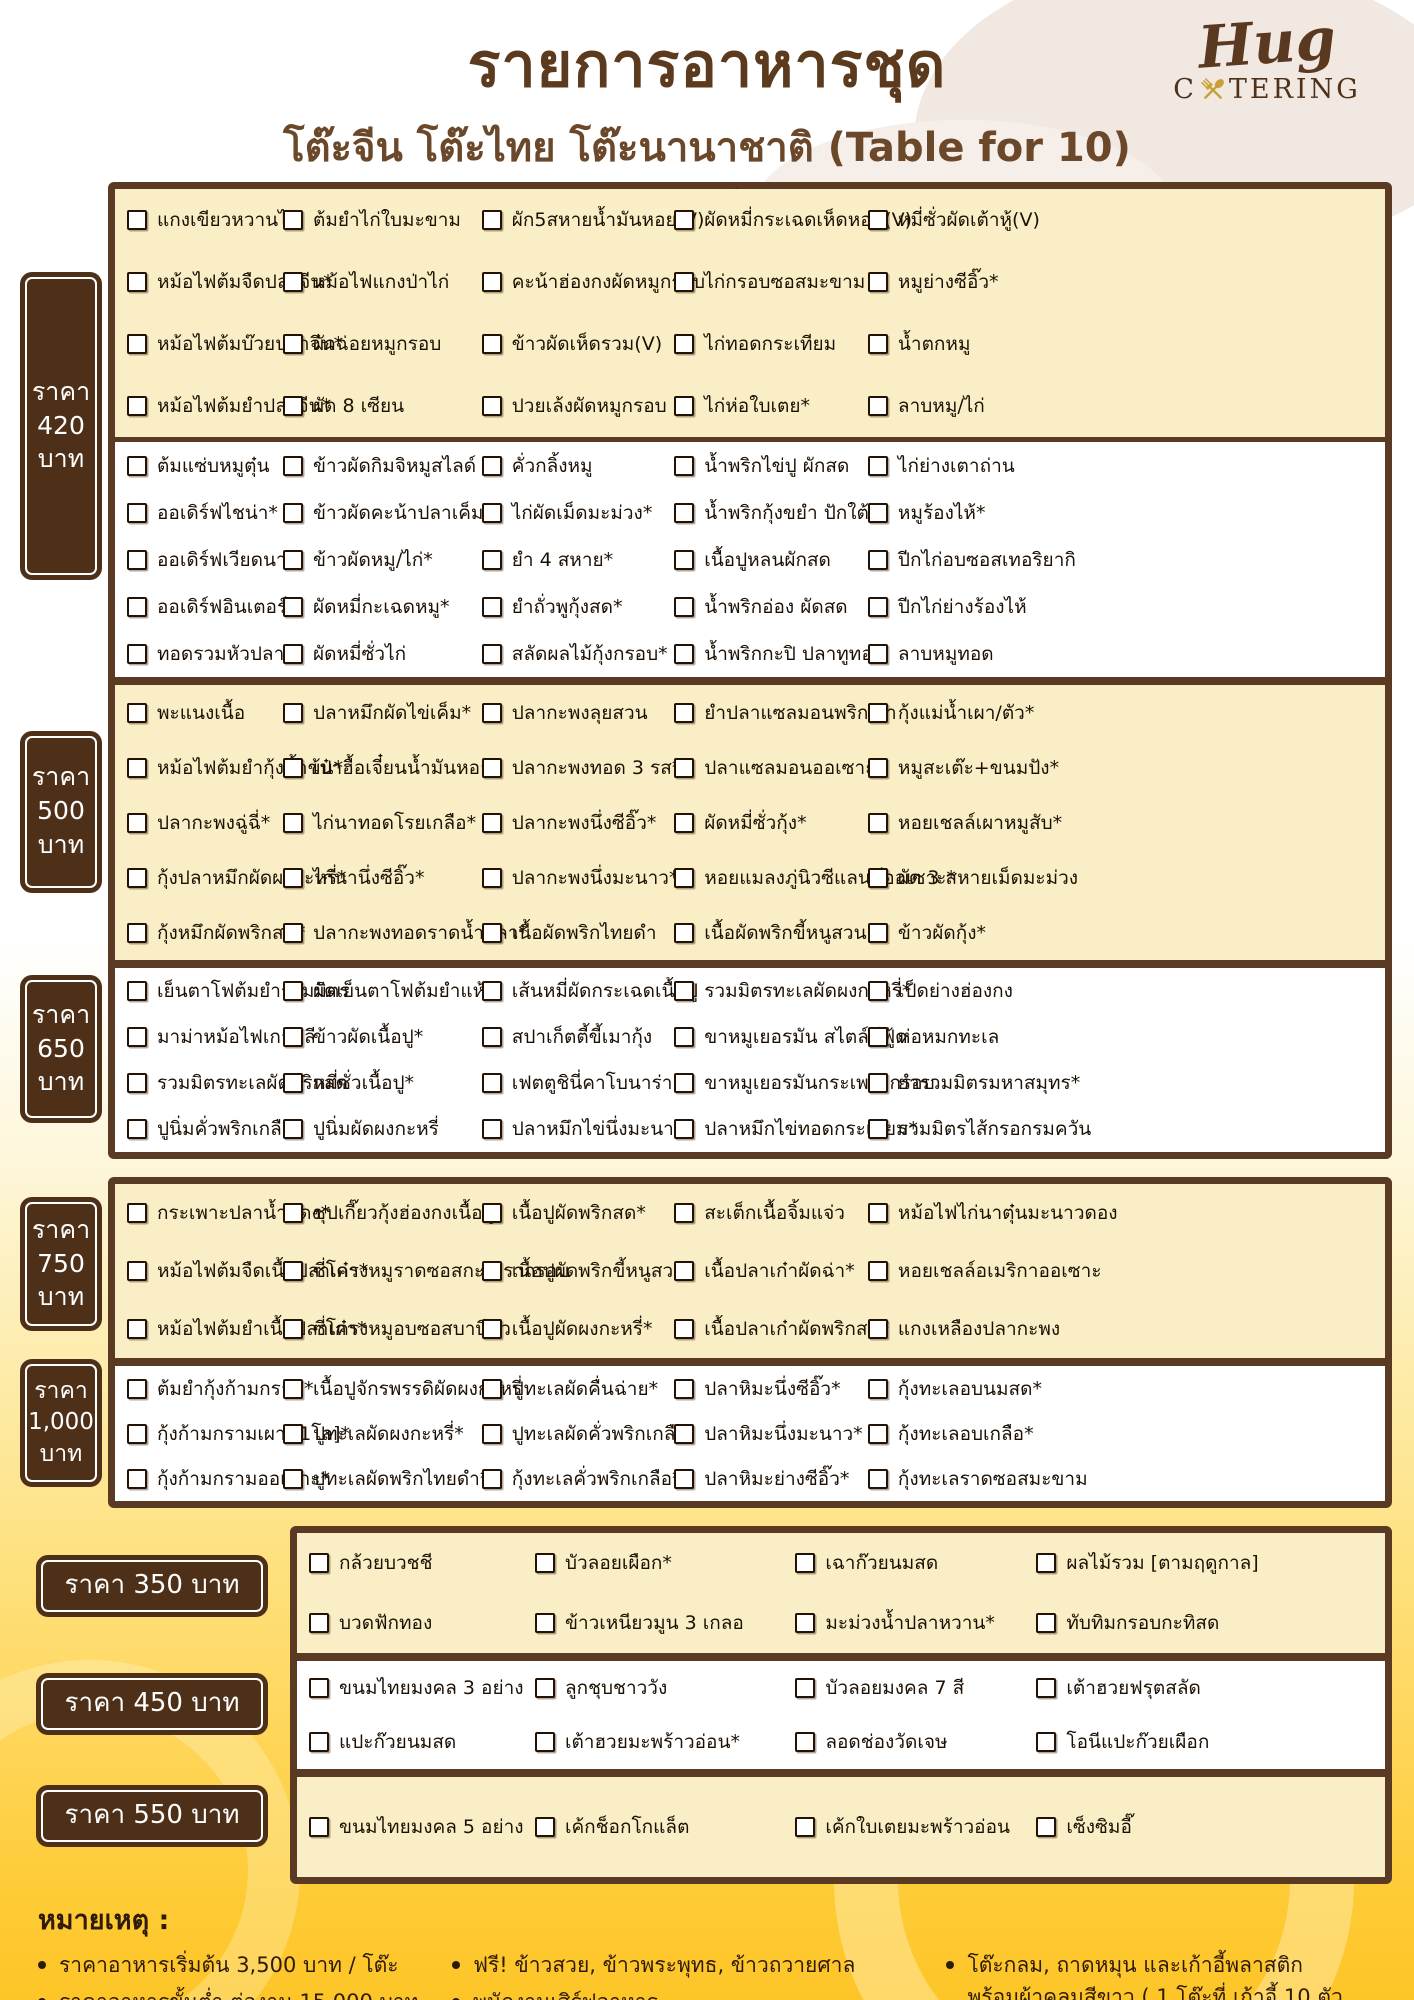 The image size is (1414, 2000). Describe the element at coordinates (221, 1037) in the screenshot. I see `menu-item: มาม่าหม้อไฟเกาหลี` at that location.